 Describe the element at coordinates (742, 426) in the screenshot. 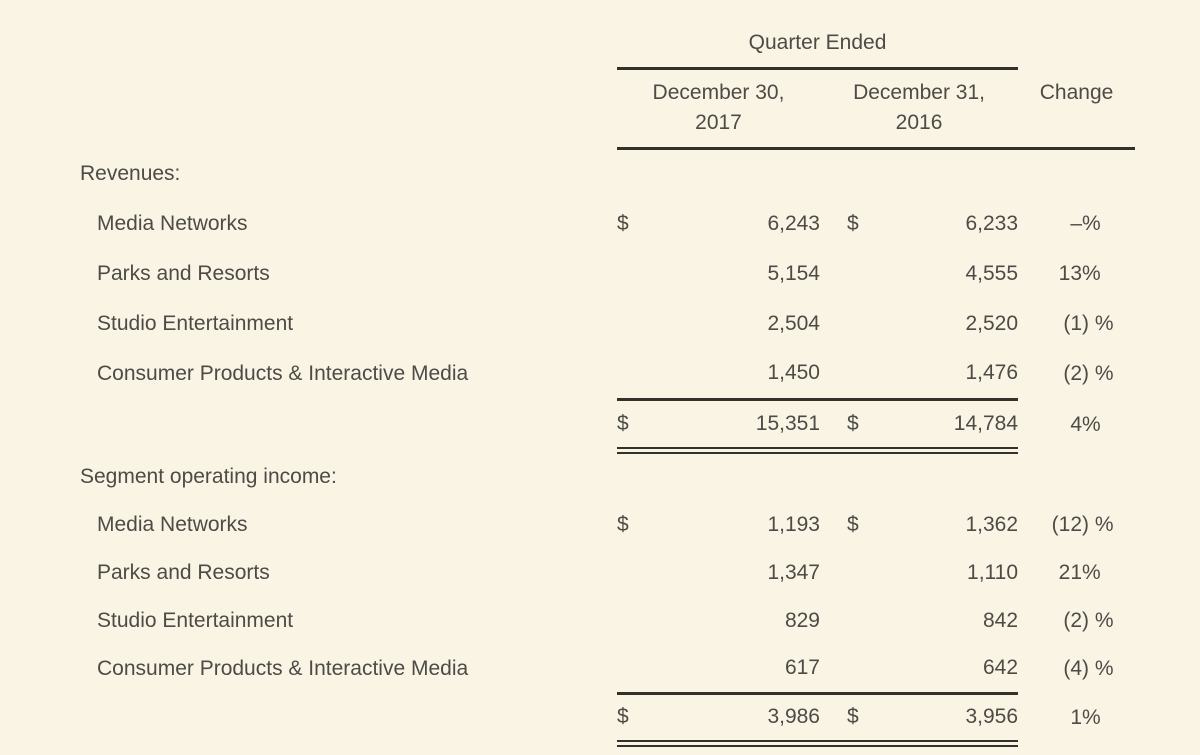

I see `total-value-2017: 15,351` at that location.